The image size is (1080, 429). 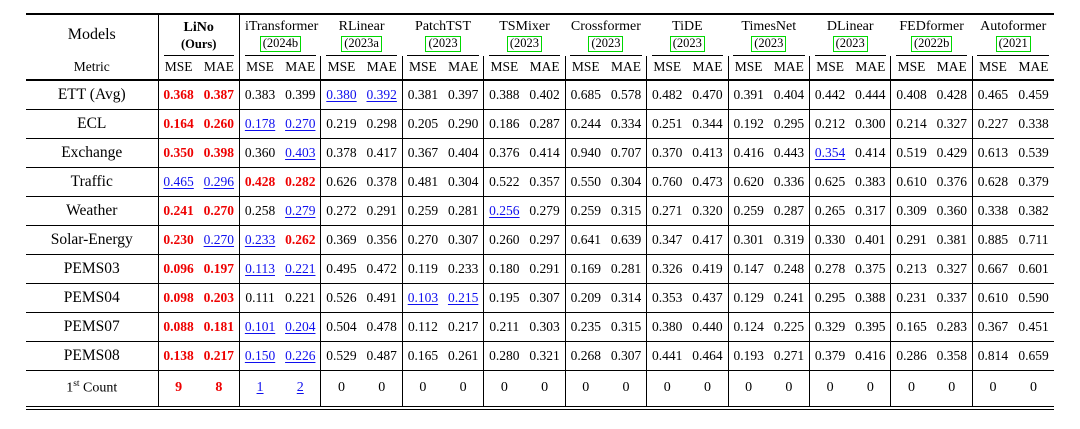 I want to click on count-value-cell: 9, so click(x=178, y=390).